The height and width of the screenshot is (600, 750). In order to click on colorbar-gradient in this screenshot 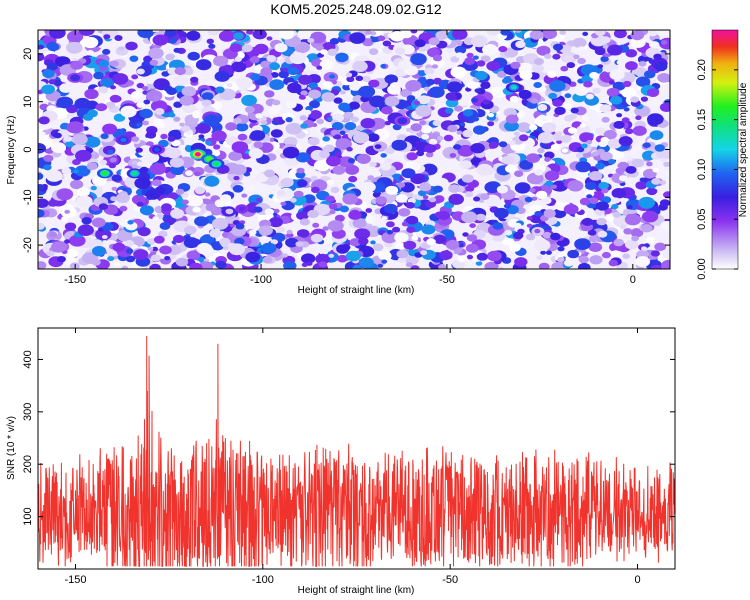, I will do `click(725, 149)`.